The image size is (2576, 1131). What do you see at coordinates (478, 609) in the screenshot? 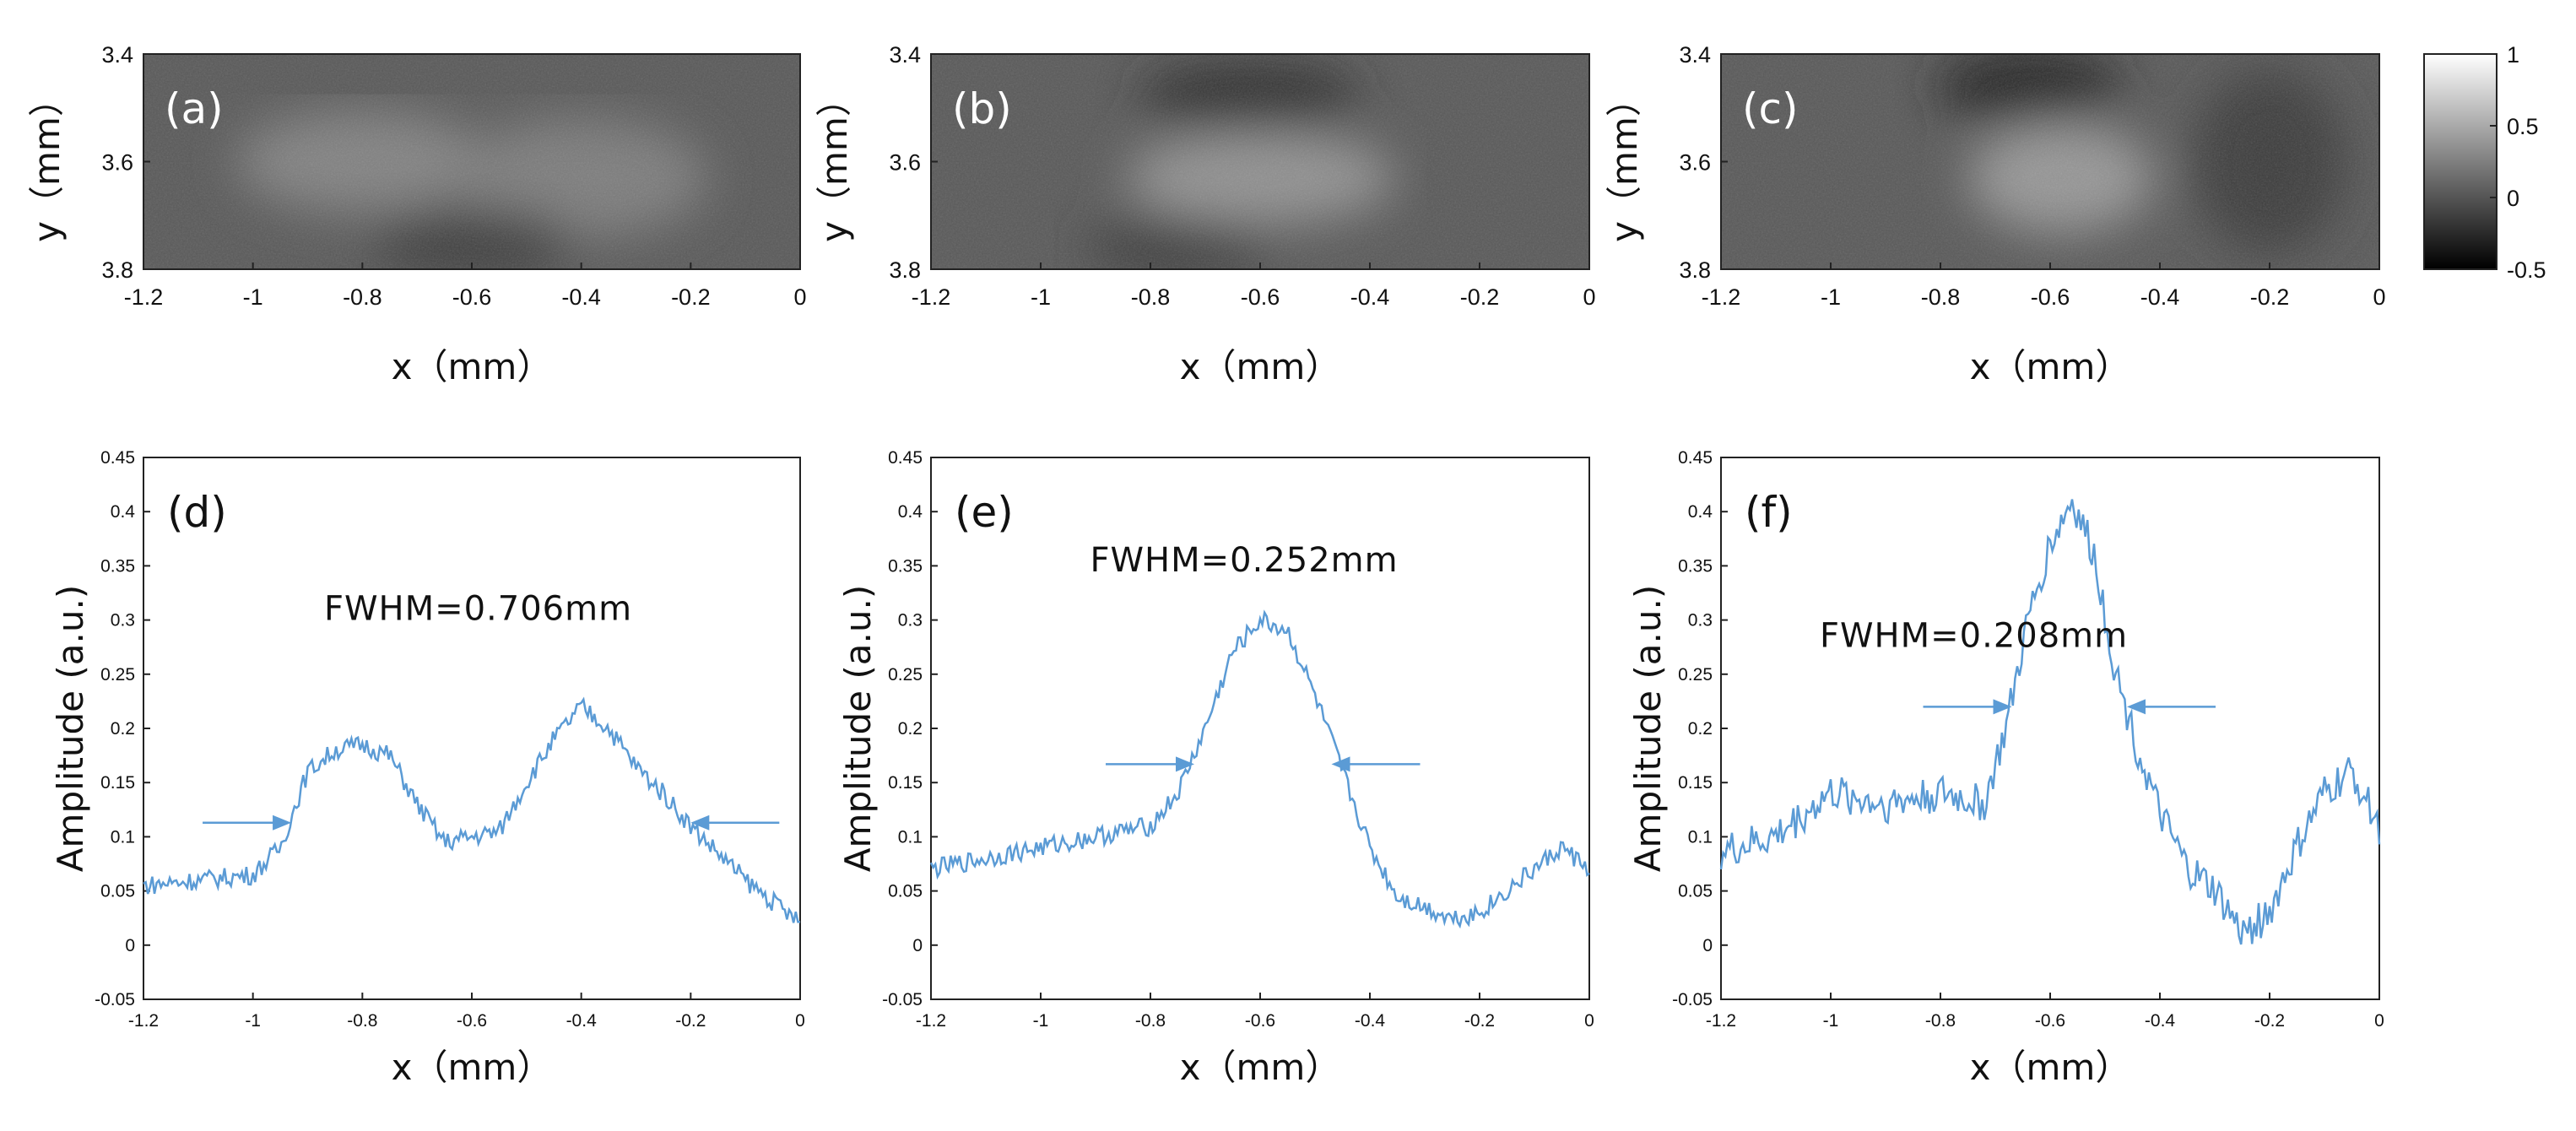
I see `fwhm-annotation: FWHM=0.706mm` at bounding box center [478, 609].